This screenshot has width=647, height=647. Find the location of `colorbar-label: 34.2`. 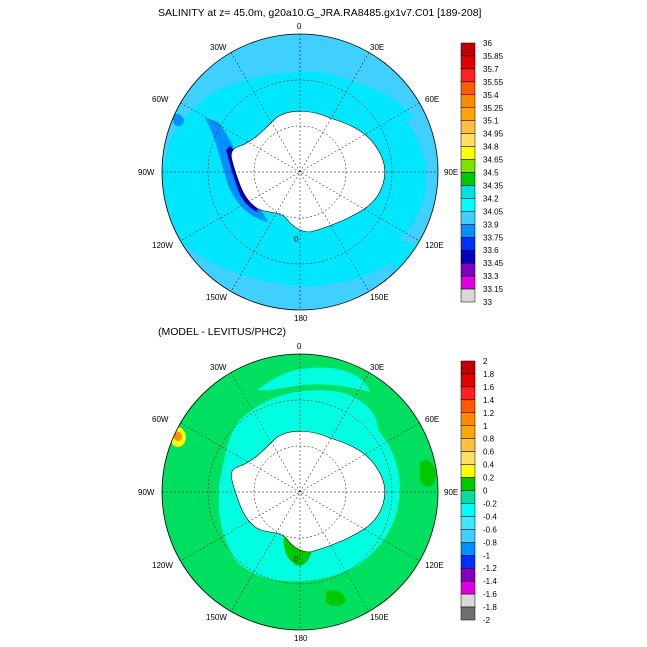

colorbar-label: 34.2 is located at coordinates (491, 198).